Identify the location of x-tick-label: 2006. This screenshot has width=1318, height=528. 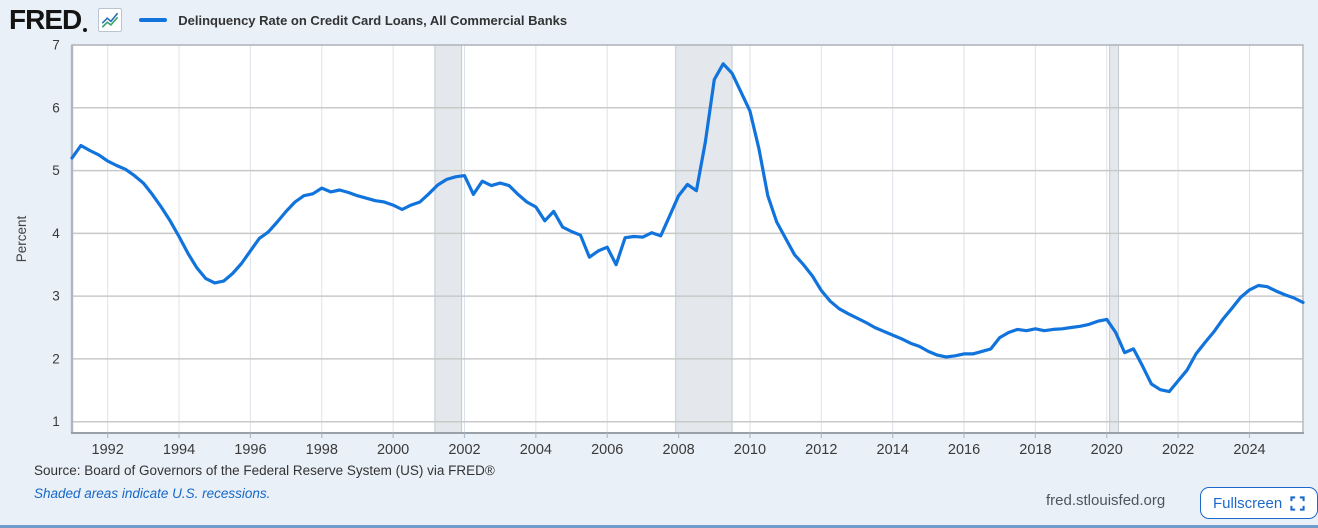
(607, 450).